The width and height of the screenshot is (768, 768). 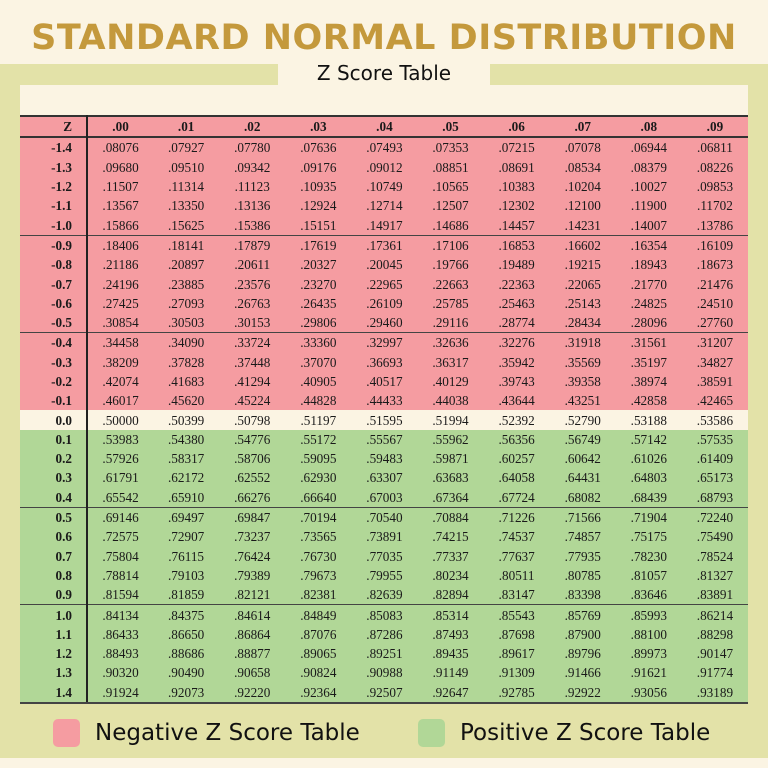 What do you see at coordinates (252, 517) in the screenshot?
I see `probability-cell: .69847` at bounding box center [252, 517].